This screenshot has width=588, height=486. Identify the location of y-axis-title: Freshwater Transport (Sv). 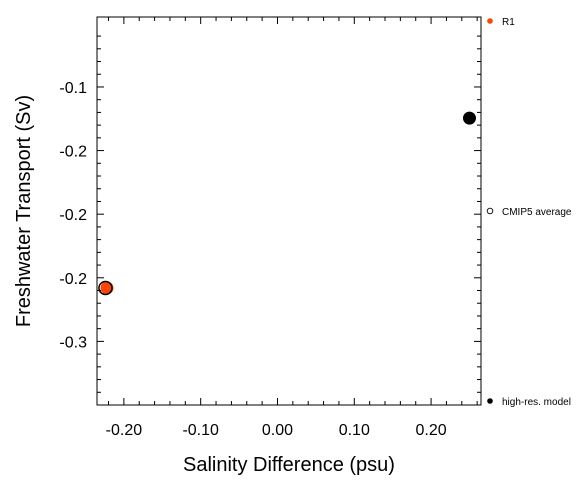
(24, 211).